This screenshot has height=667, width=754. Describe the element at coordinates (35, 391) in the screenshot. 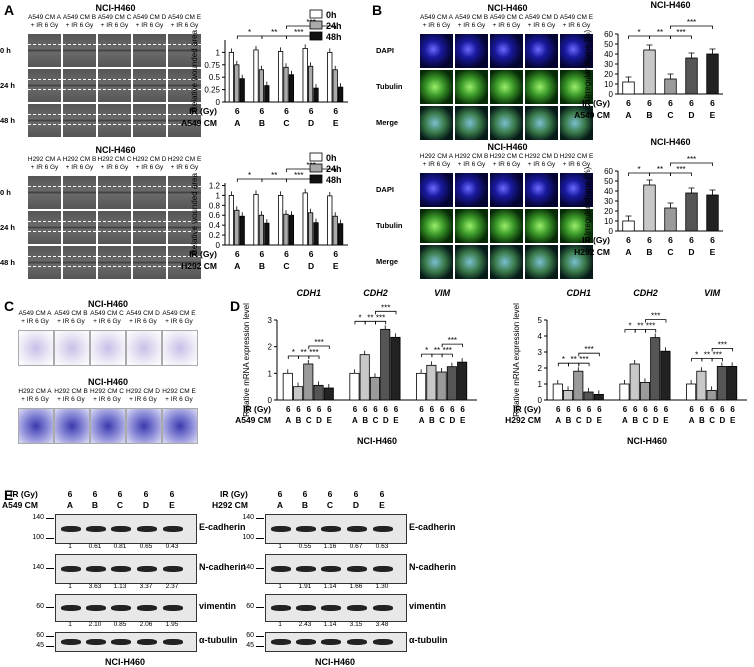

I see `column-header-line1: H292 CM A` at that location.